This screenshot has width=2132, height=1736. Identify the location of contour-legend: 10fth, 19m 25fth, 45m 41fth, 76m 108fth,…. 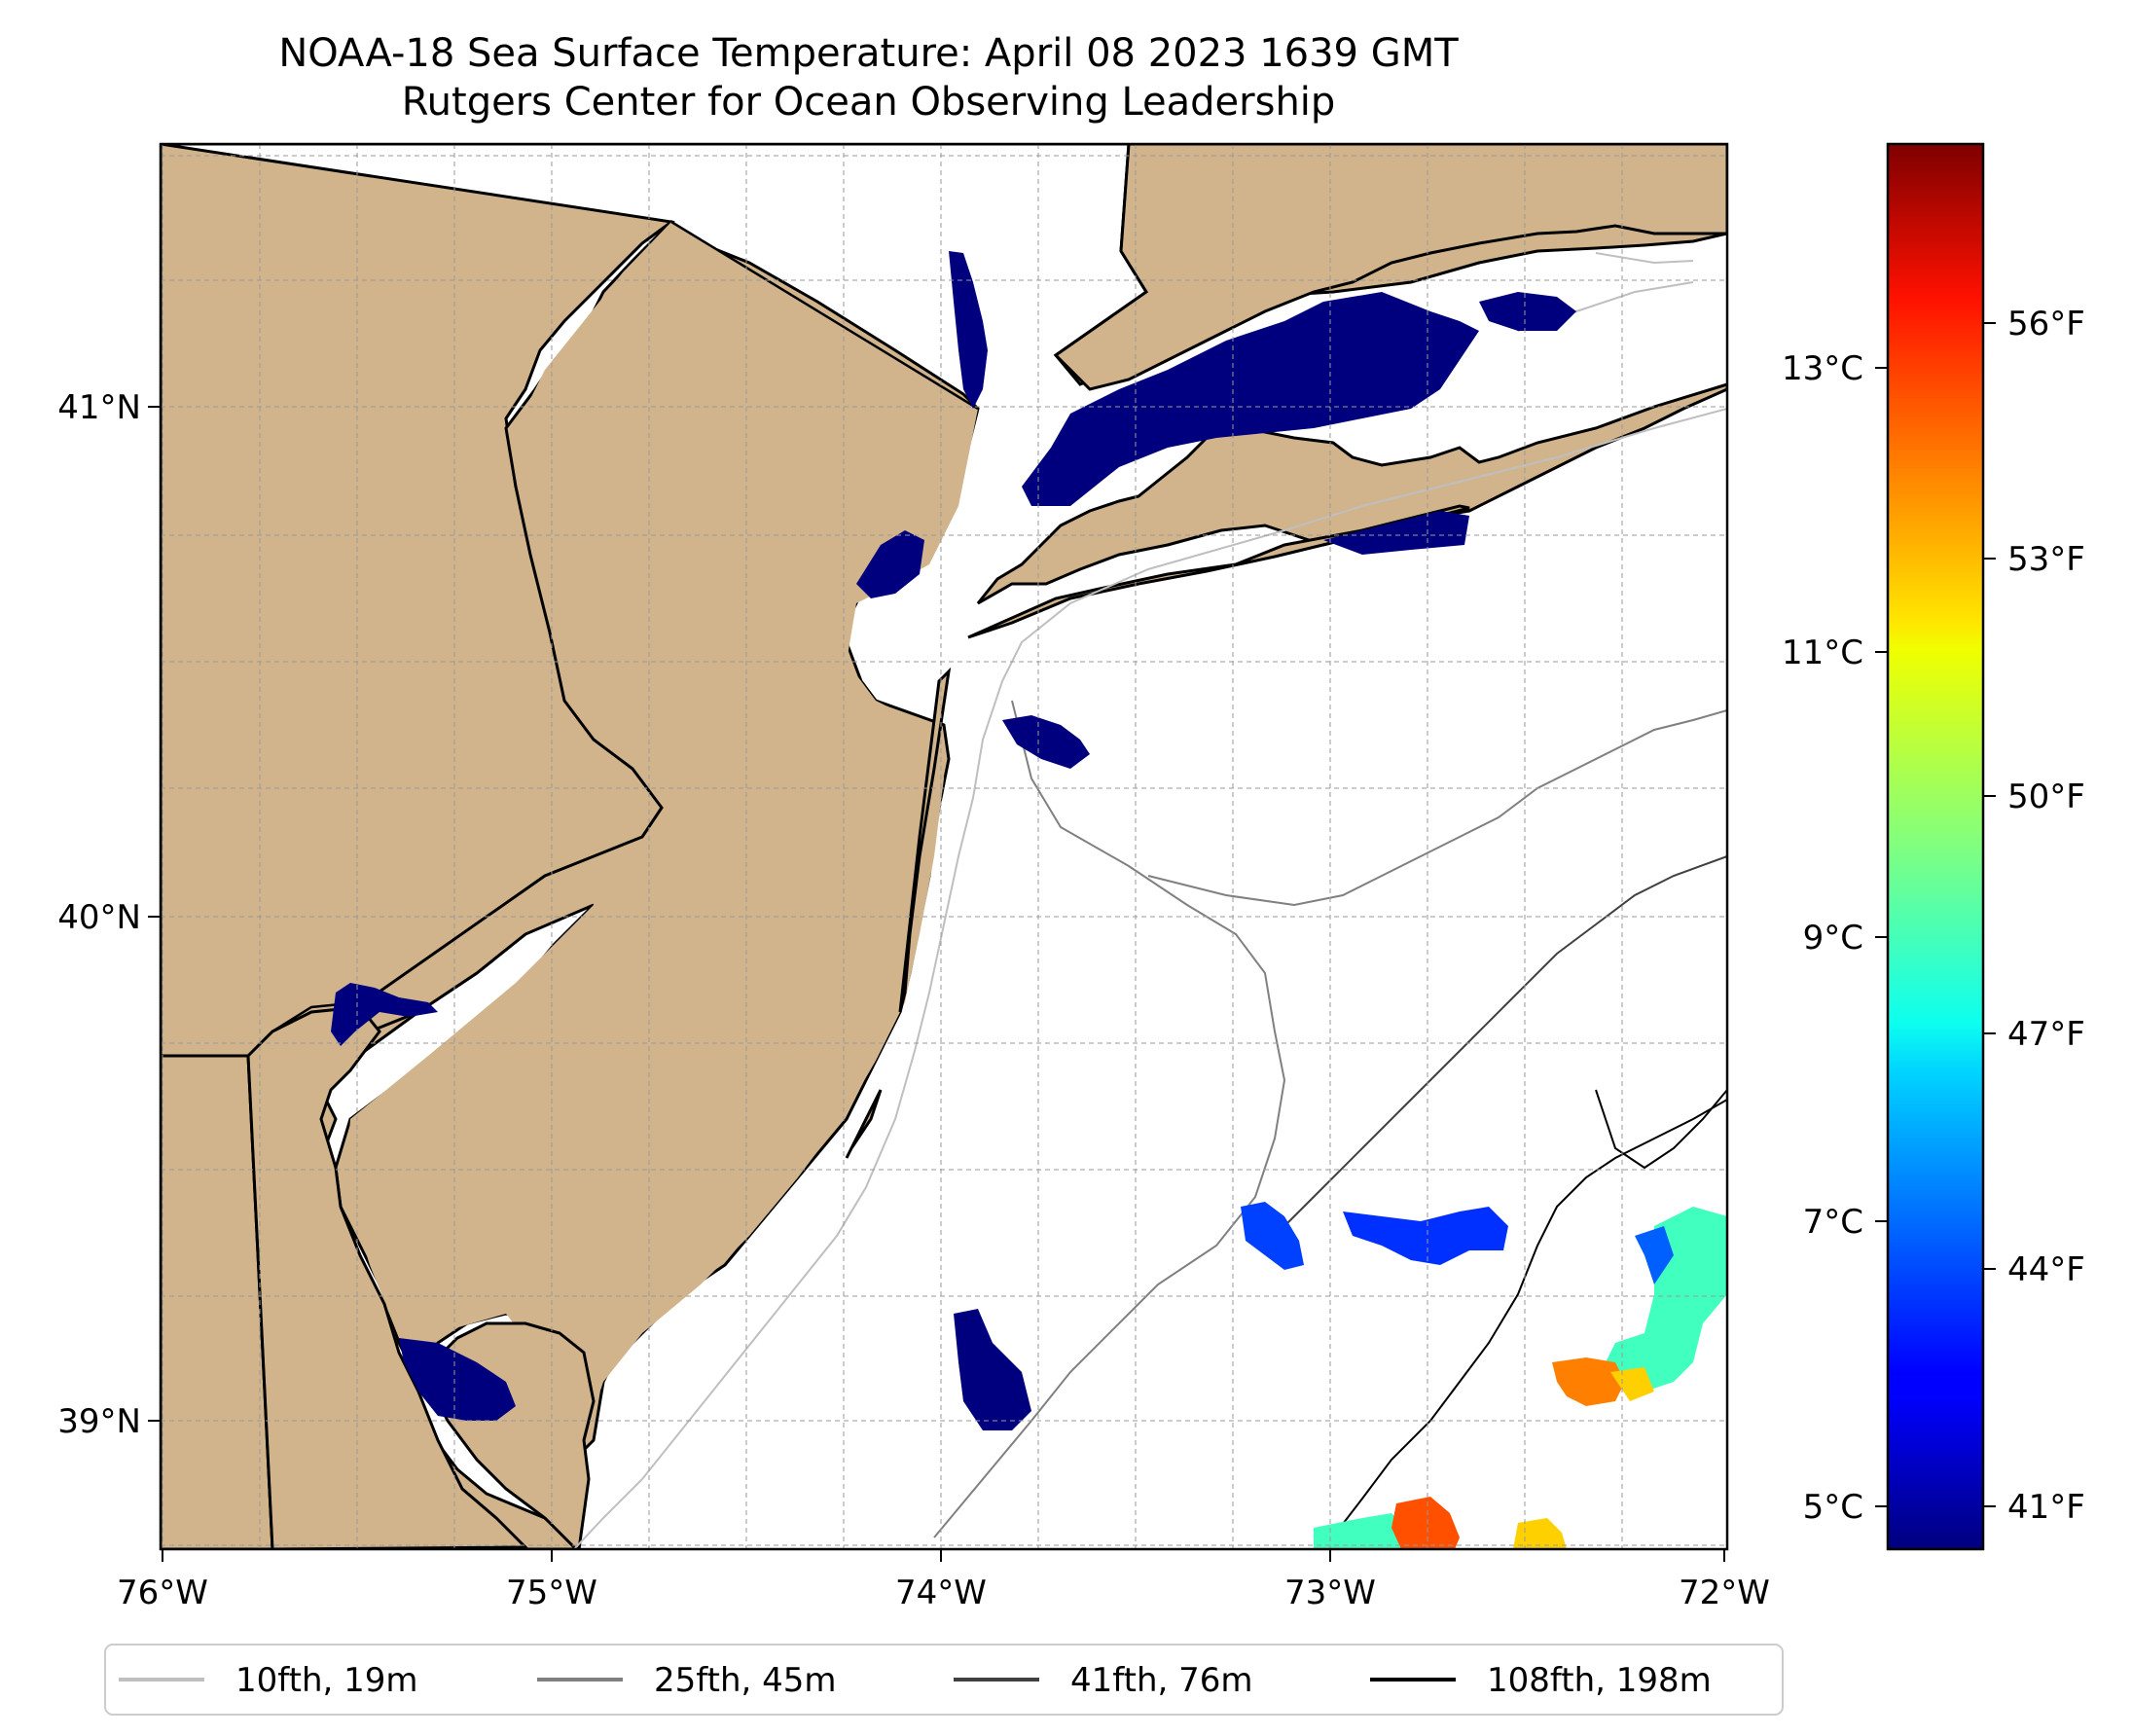
(944, 1680).